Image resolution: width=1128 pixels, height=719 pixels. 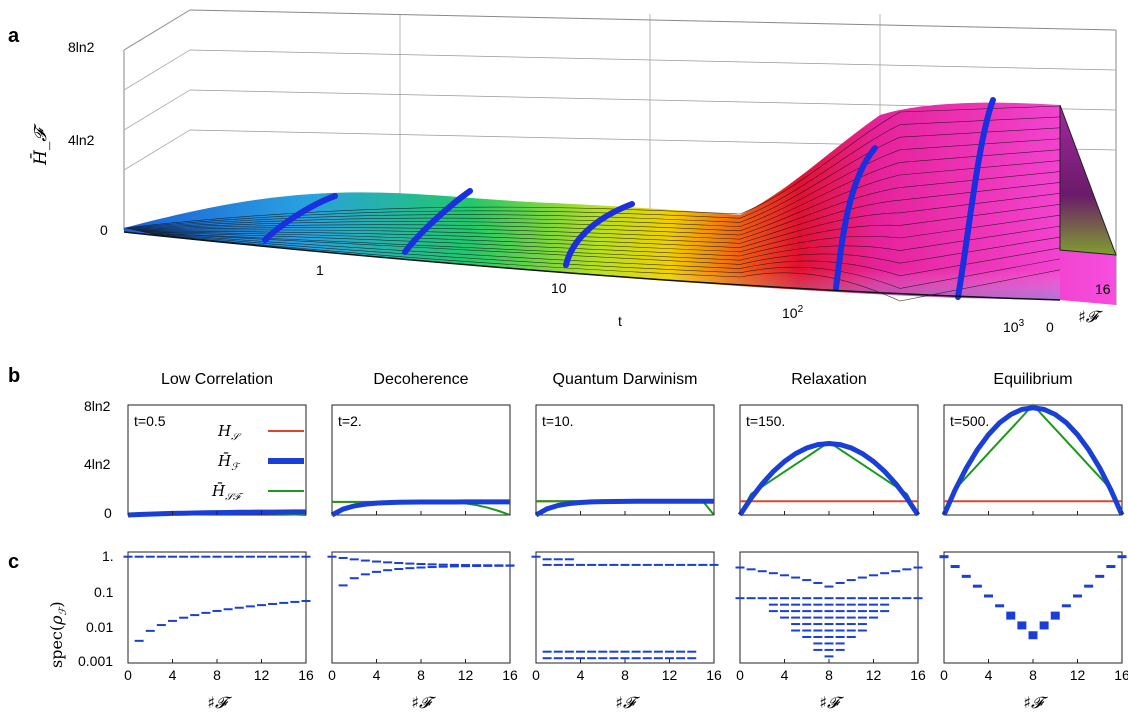 I want to click on a-z-tick-0: 0, so click(x=104, y=230).